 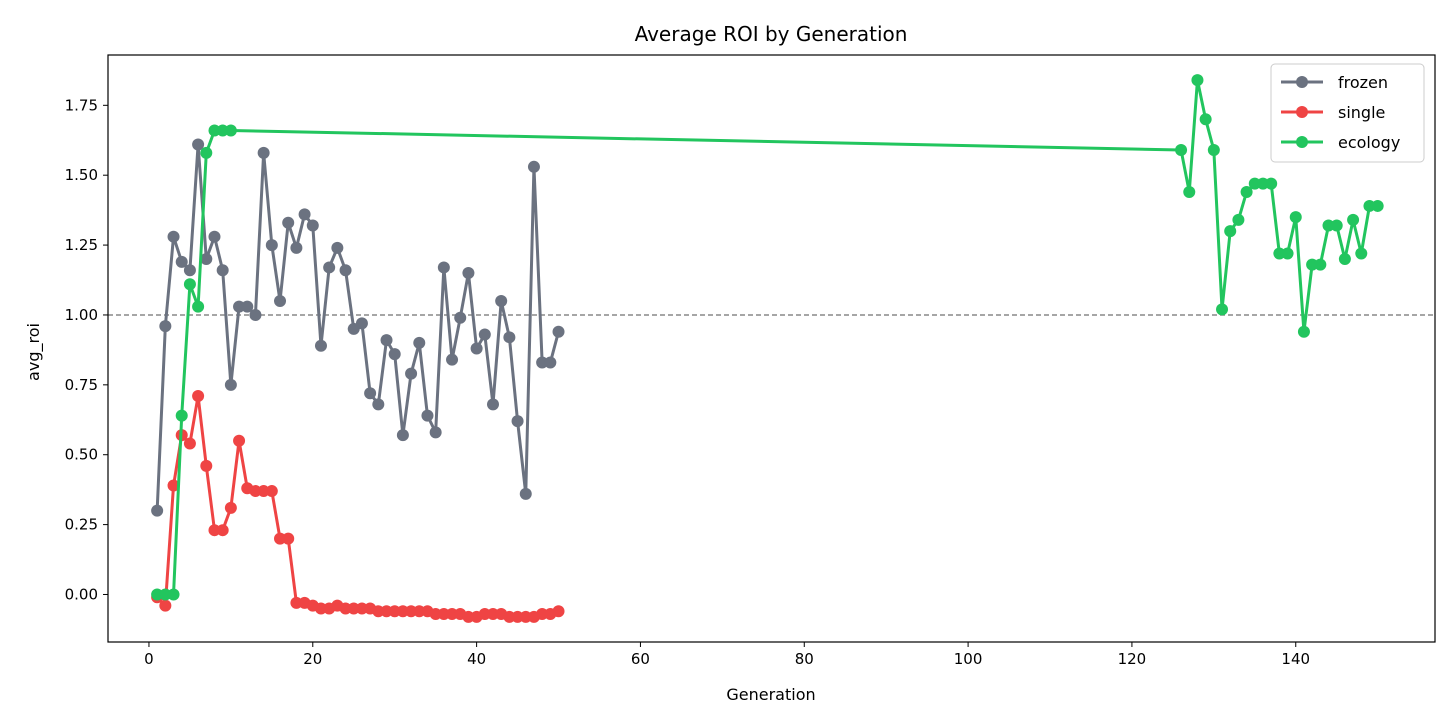 What do you see at coordinates (770, 694) in the screenshot?
I see `x-axis-label: Generation` at bounding box center [770, 694].